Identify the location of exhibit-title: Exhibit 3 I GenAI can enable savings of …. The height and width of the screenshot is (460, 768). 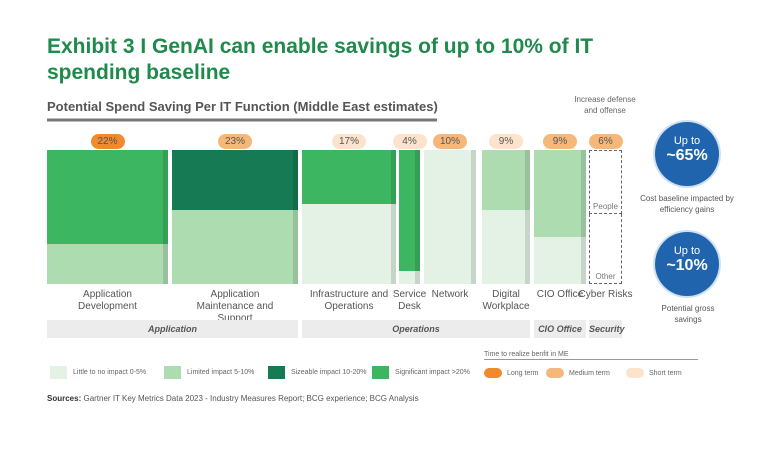
(320, 59).